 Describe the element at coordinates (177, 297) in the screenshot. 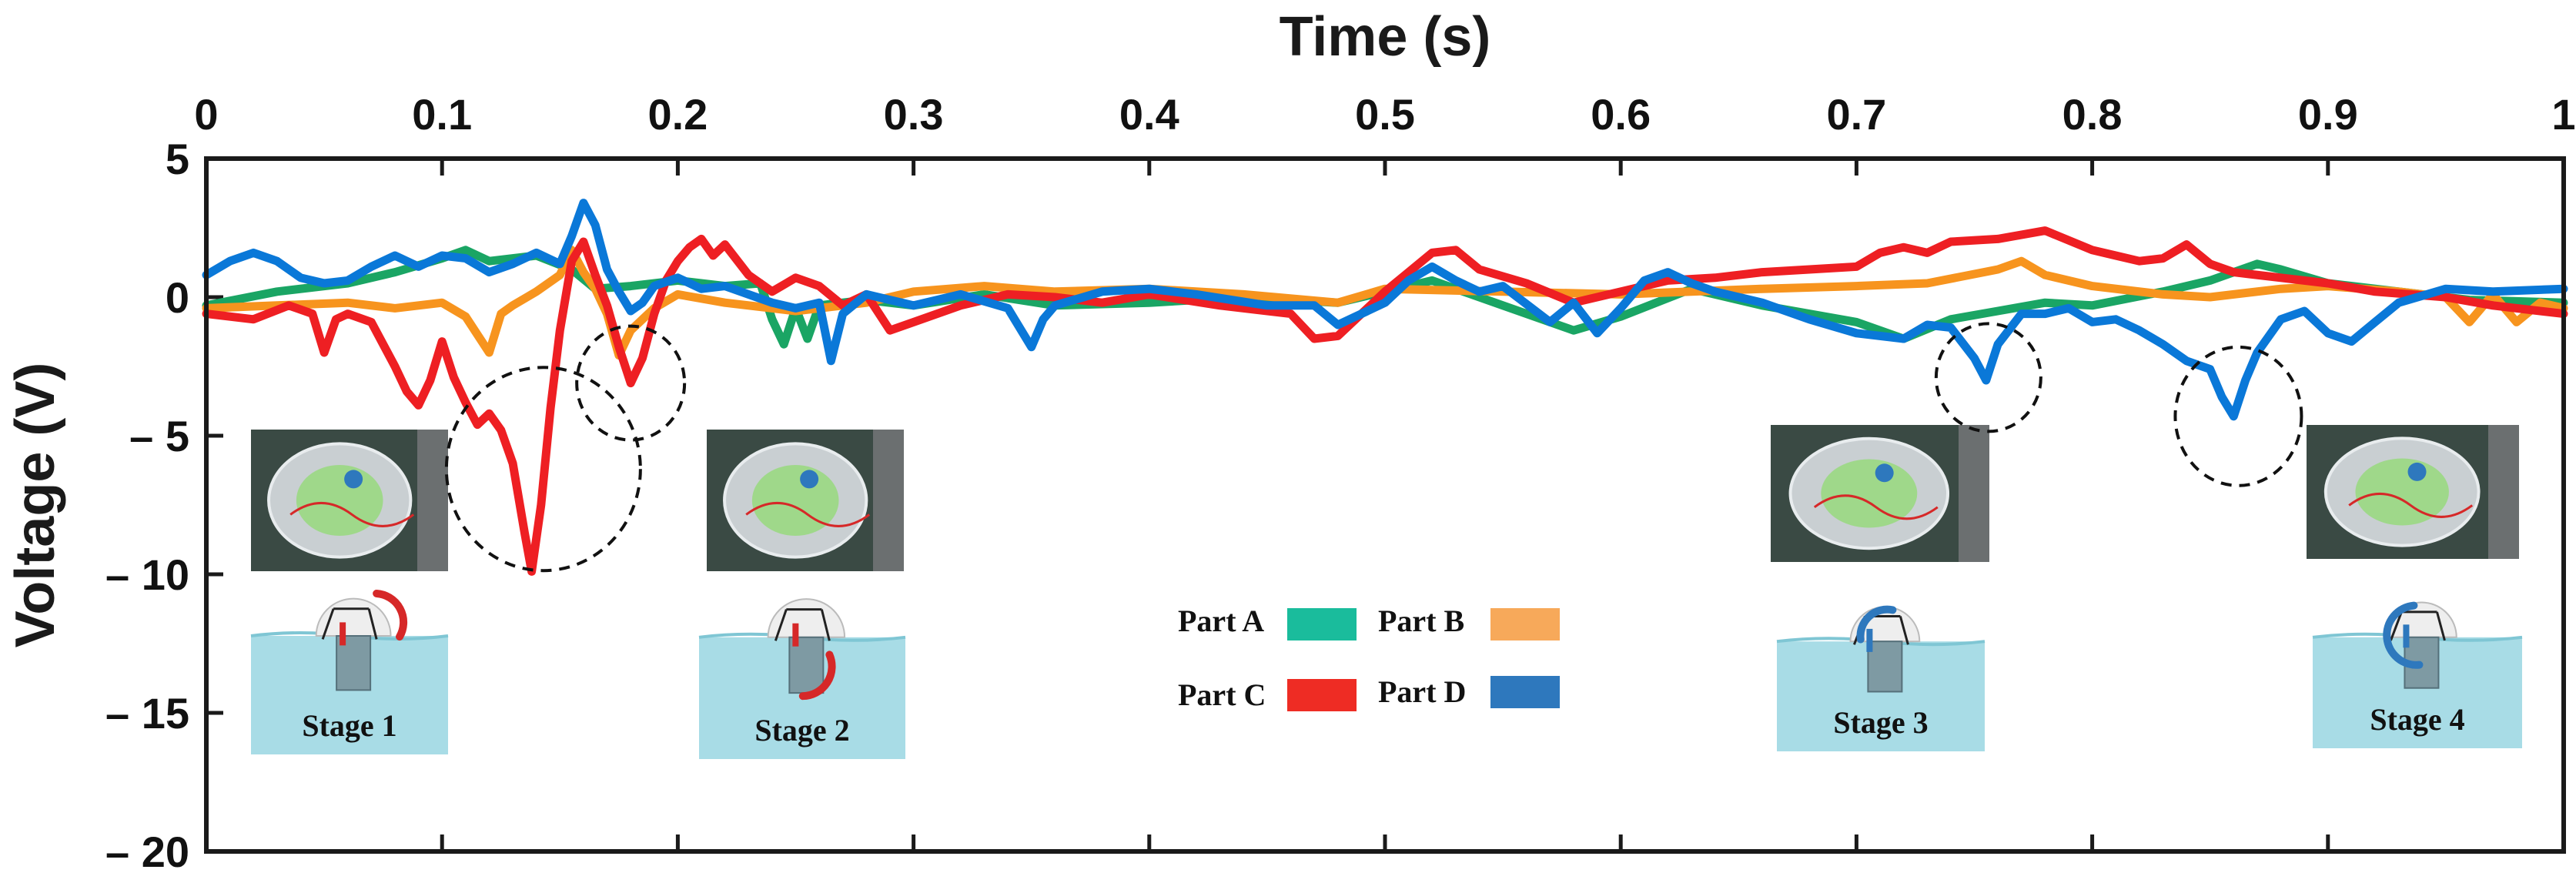

I see `y-tick-label: 0` at that location.